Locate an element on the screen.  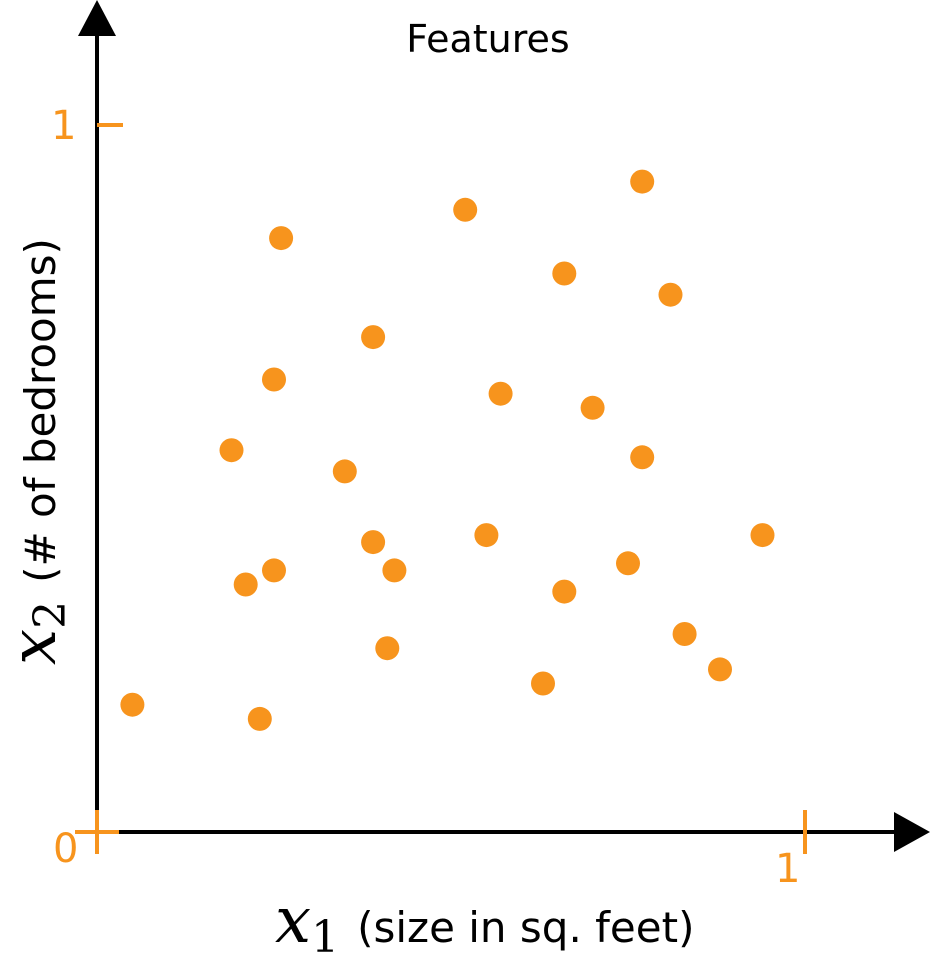
x-axis-var: x is located at coordinates (293, 921).